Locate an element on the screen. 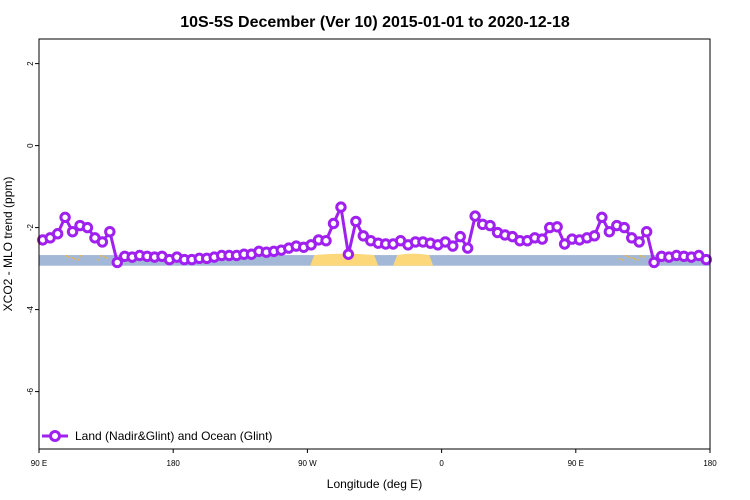  legend-marker is located at coordinates (55, 436).